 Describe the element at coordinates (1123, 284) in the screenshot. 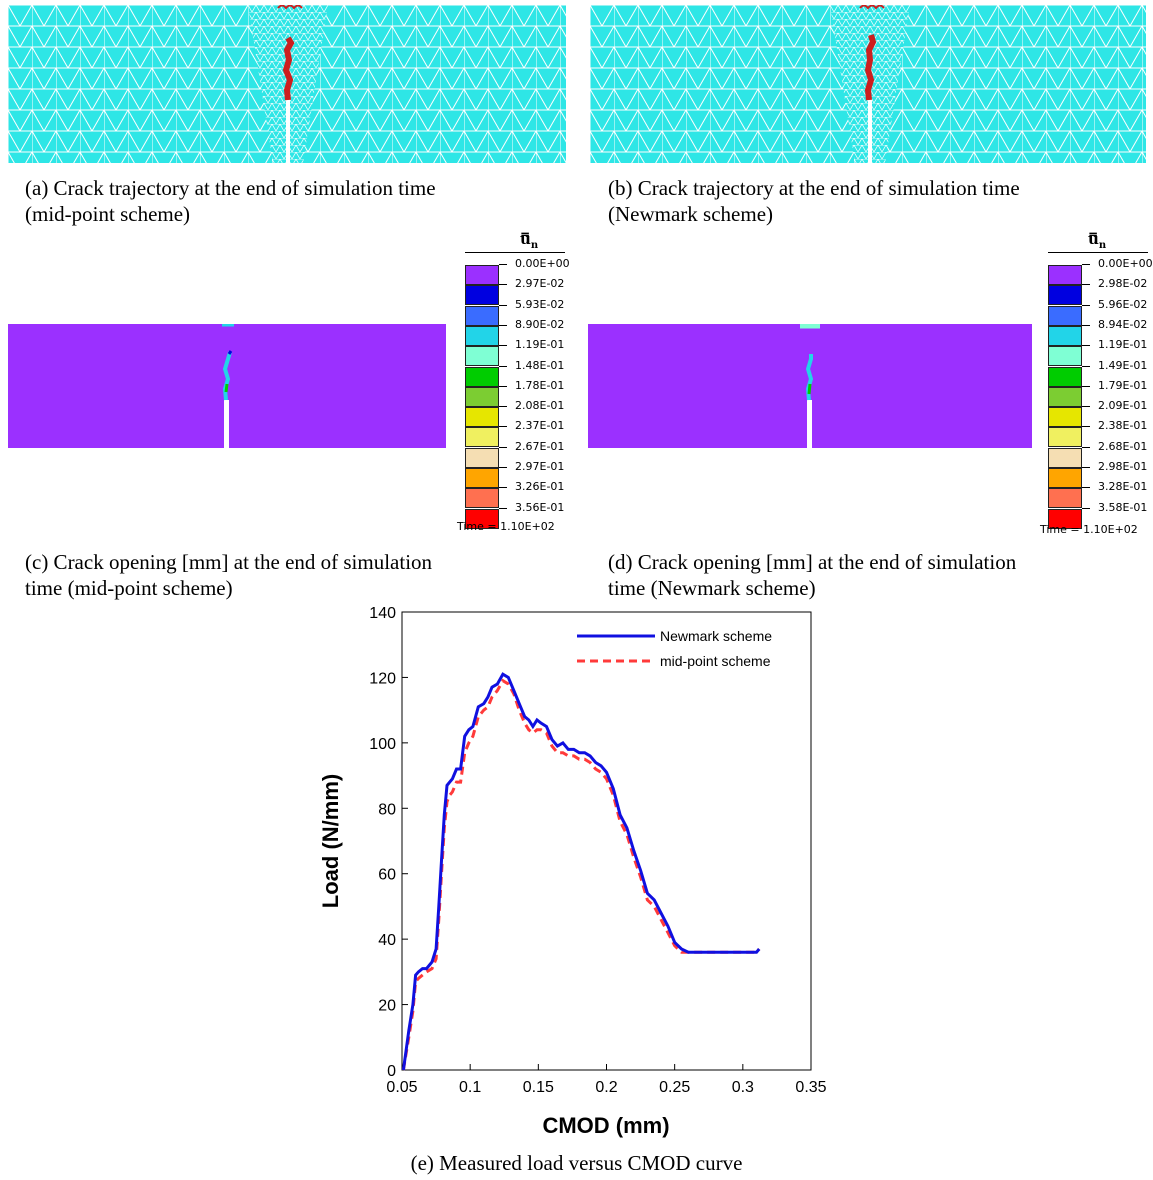

I see `legend-label: 2.98E-02` at that location.